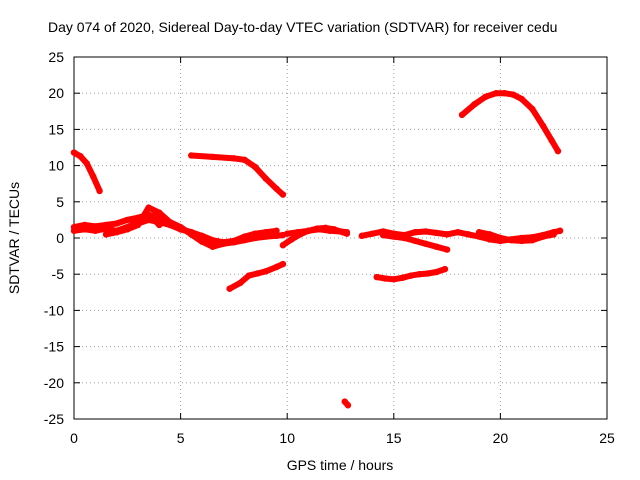  I want to click on y-tick-label: 15, so click(56, 129).